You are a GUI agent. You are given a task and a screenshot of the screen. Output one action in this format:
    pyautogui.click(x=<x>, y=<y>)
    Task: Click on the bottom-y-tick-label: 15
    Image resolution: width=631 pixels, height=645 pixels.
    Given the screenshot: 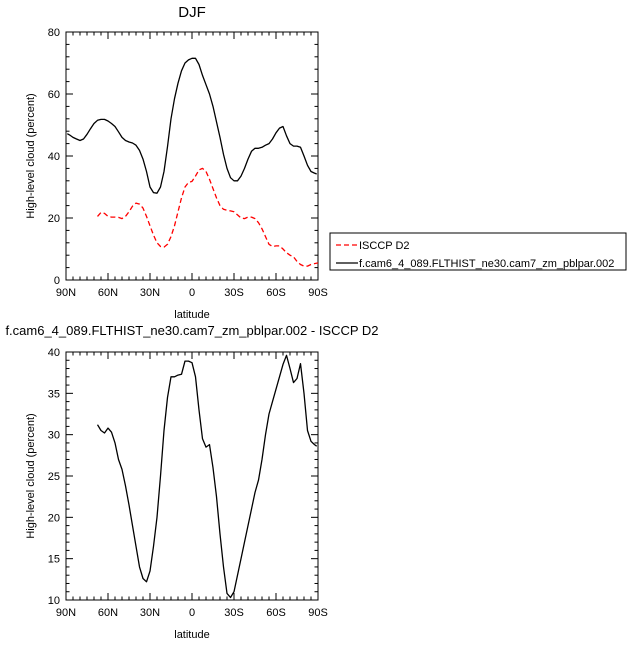 What is the action you would take?
    pyautogui.click(x=54, y=560)
    